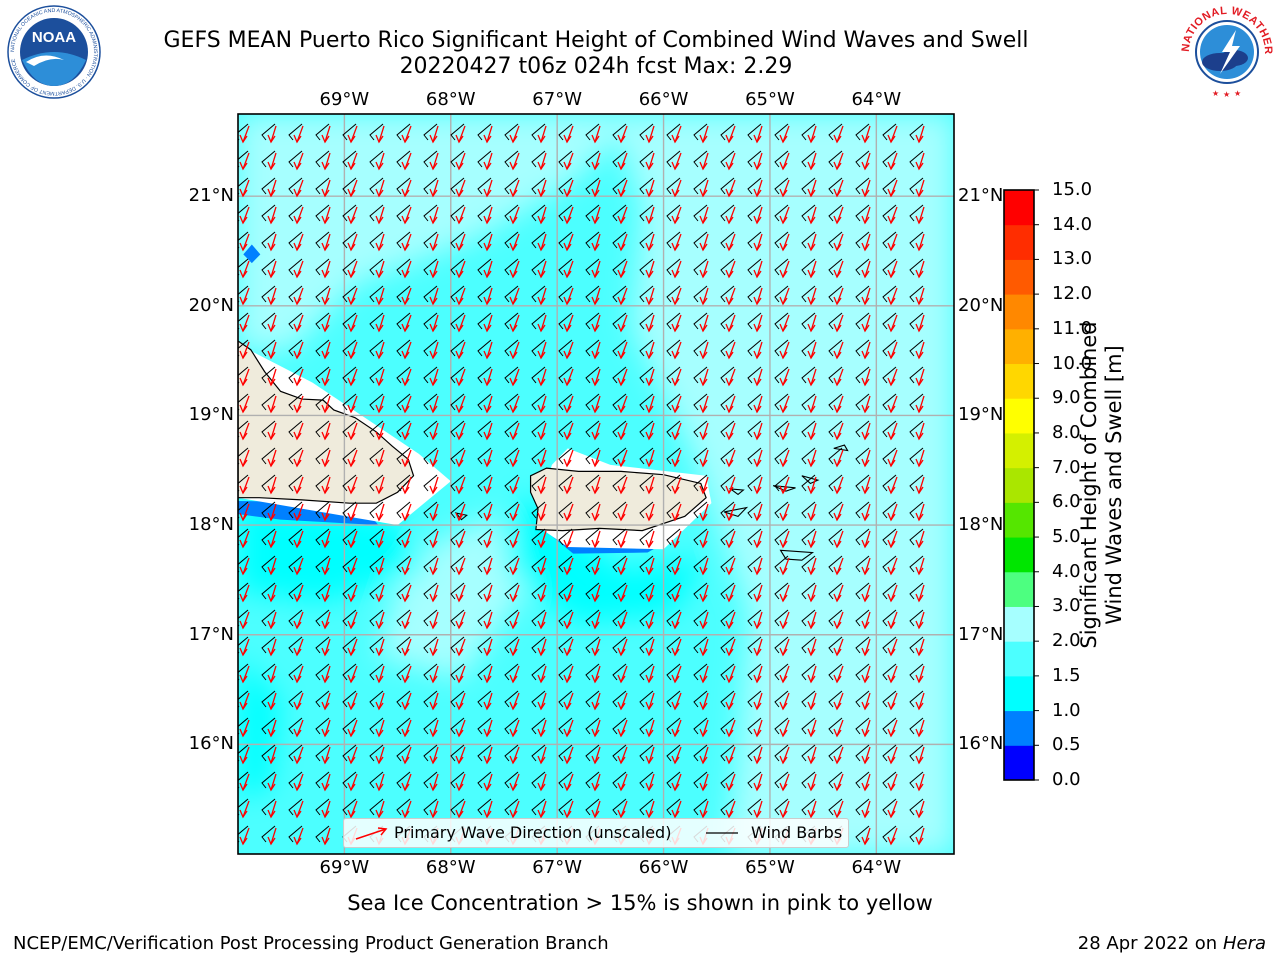 This screenshot has height=960, width=1280. Describe the element at coordinates (54, 37) in the screenshot. I see `noaa-logo-text: NOAA` at that location.